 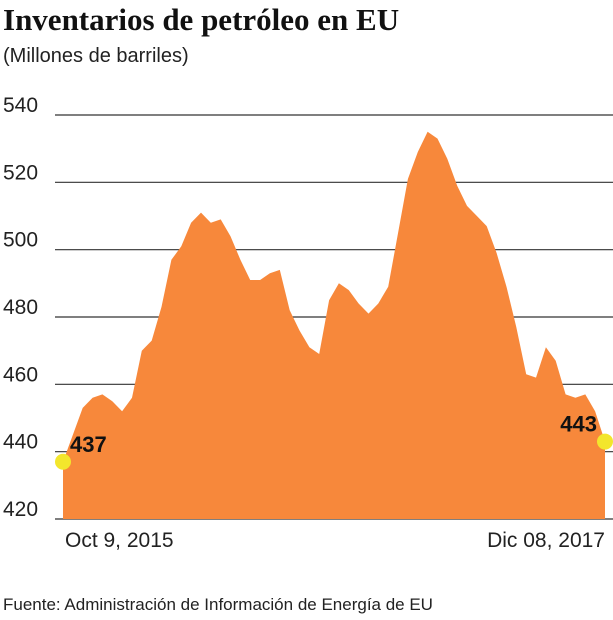 I want to click on chart-subtitle: (Millones de barriles), so click(x=96, y=56).